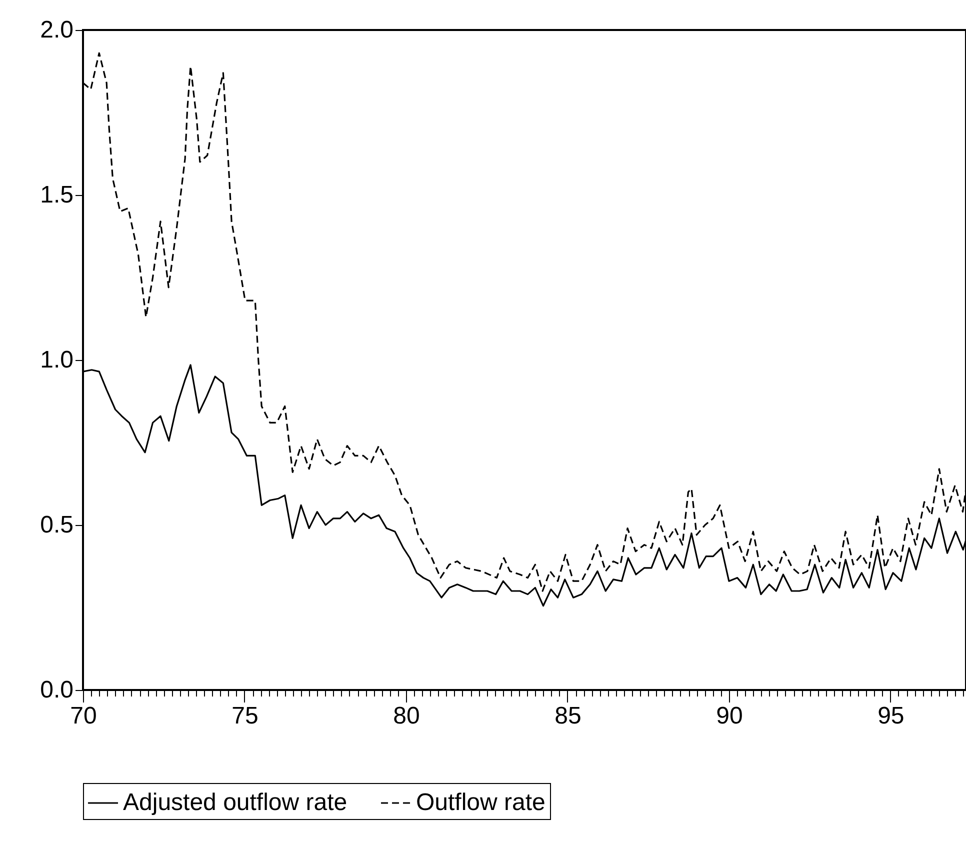  I want to click on y-tick-label: 1.0, so click(57, 360).